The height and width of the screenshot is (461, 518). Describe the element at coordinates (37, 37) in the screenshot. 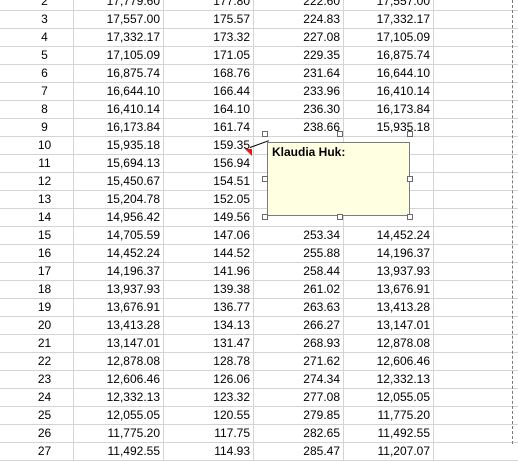

I see `row-index-cell: 4` at that location.